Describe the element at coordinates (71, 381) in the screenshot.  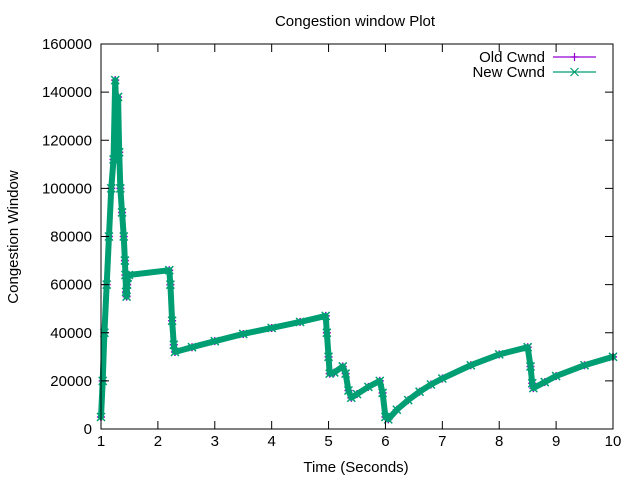
I see `y-tick-label: 20000` at that location.